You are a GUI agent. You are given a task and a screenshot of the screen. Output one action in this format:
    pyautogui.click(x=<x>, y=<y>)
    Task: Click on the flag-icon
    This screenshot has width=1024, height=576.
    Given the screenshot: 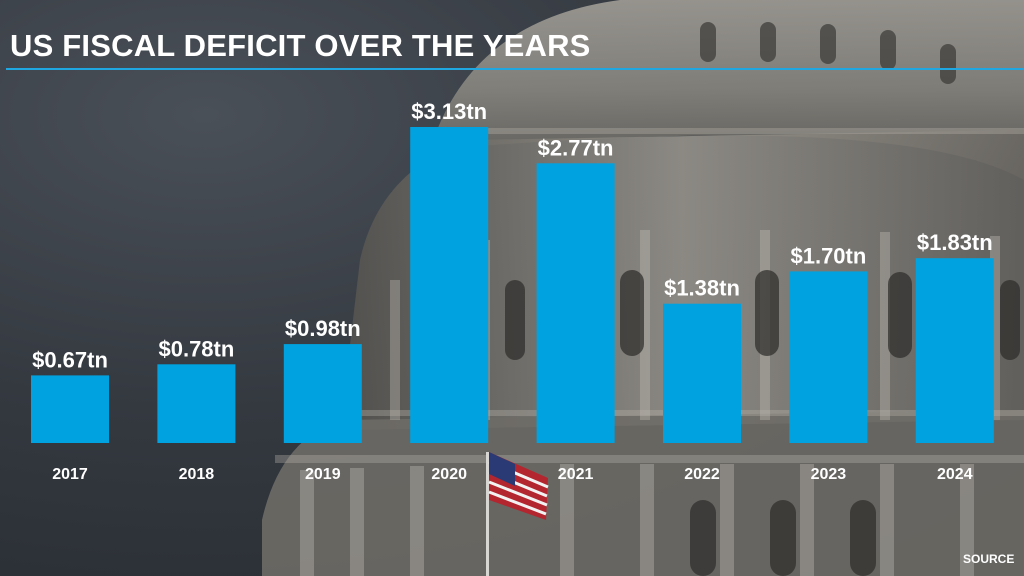 What is the action you would take?
    pyautogui.click(x=517, y=514)
    